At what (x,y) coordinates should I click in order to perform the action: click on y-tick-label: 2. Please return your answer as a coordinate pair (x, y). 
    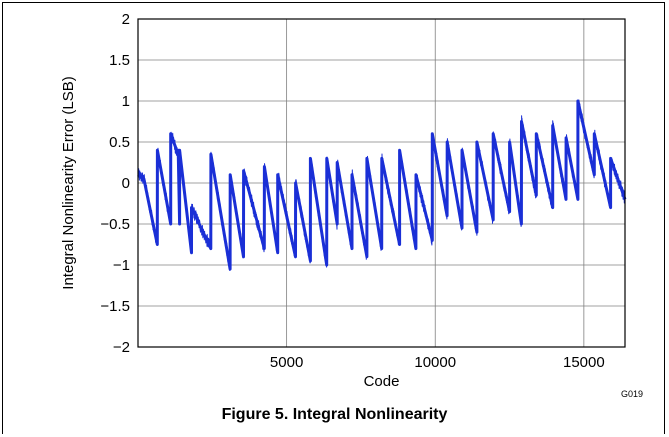
    Looking at the image, I should click on (126, 19).